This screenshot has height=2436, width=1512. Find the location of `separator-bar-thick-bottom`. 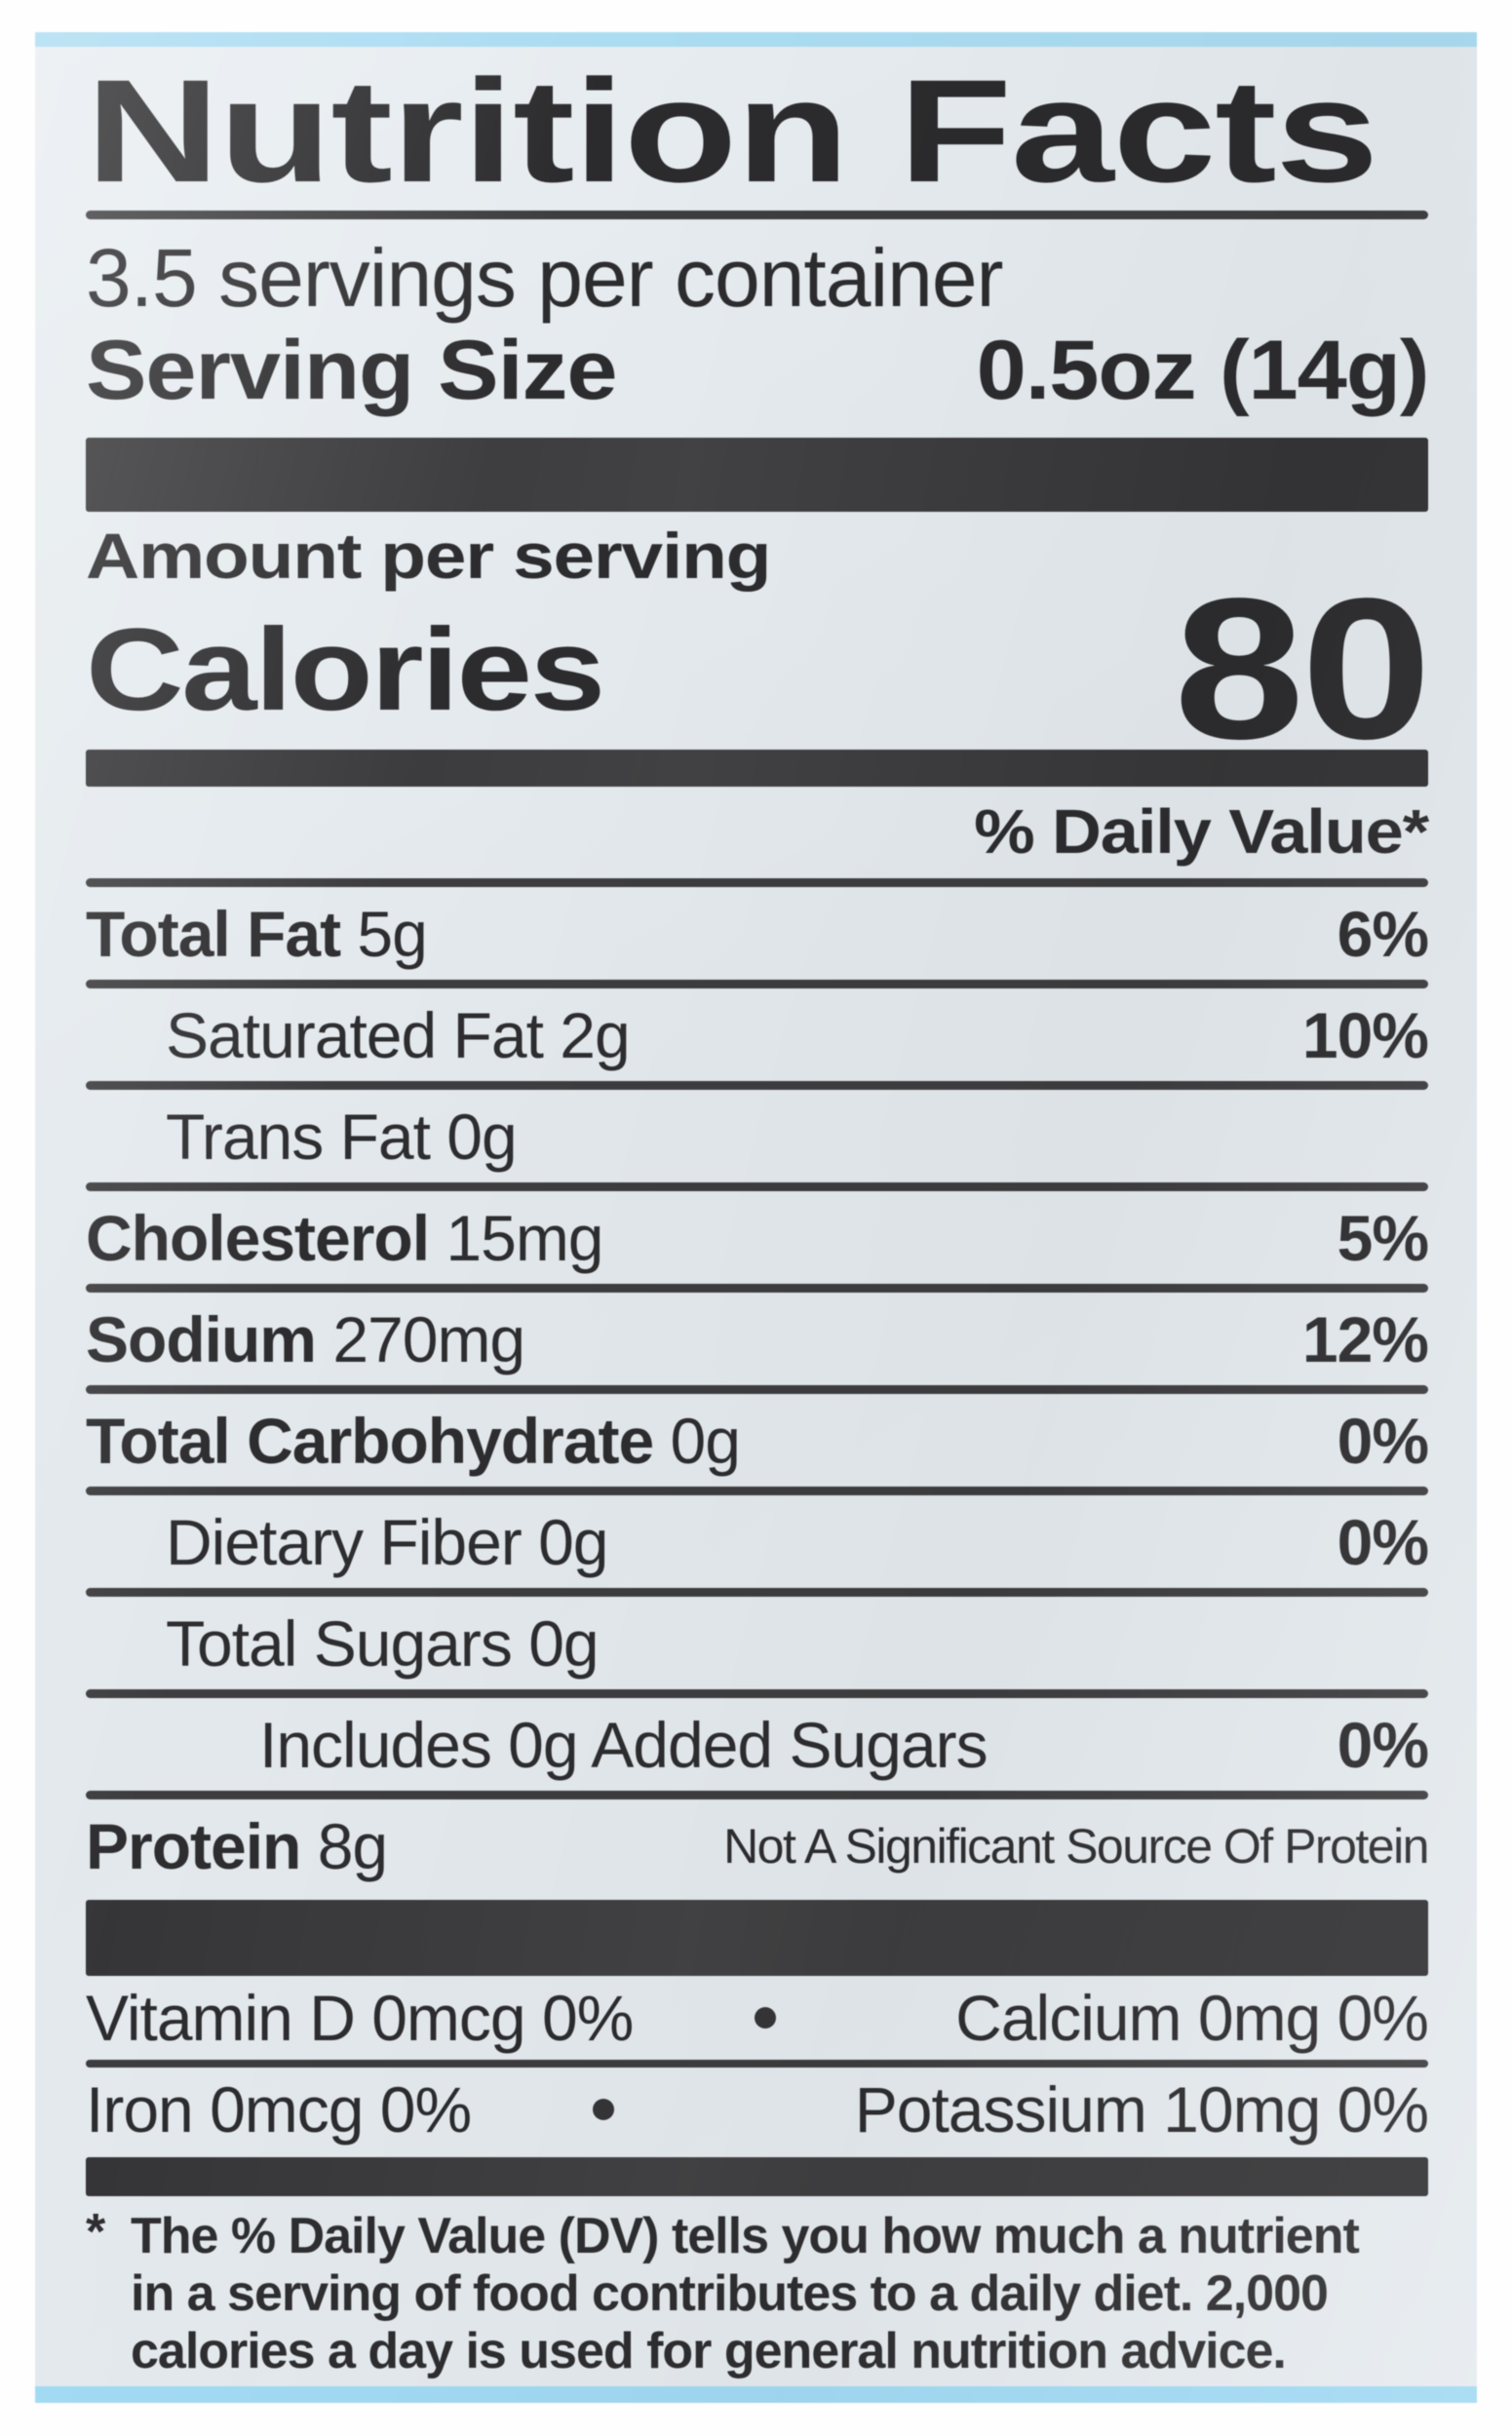

separator-bar-thick-bottom is located at coordinates (757, 1939).